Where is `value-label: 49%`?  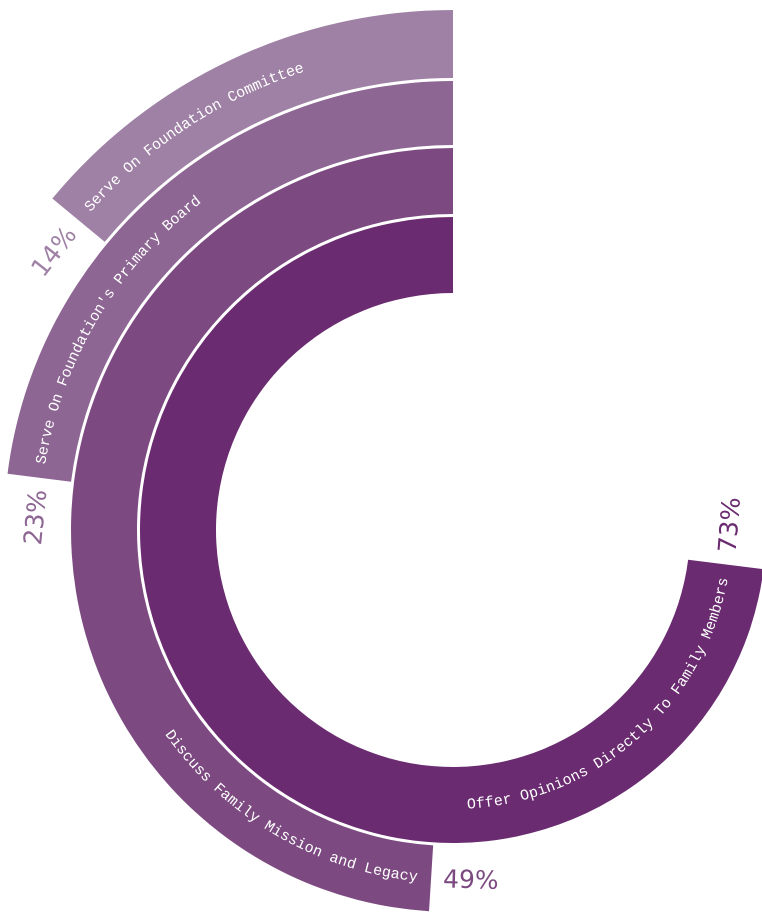
value-label: 49% is located at coordinates (471, 879).